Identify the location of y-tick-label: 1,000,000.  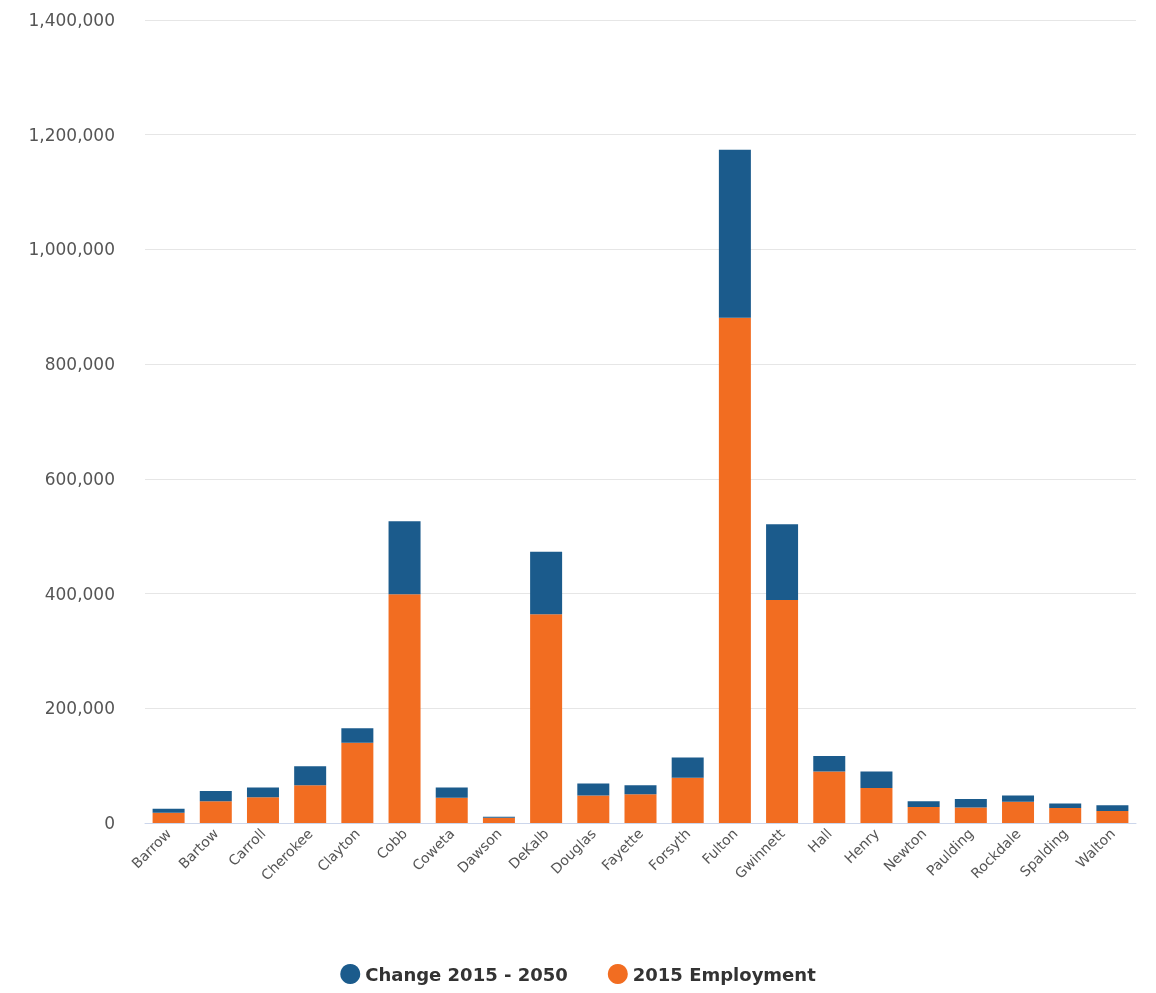
(71, 249).